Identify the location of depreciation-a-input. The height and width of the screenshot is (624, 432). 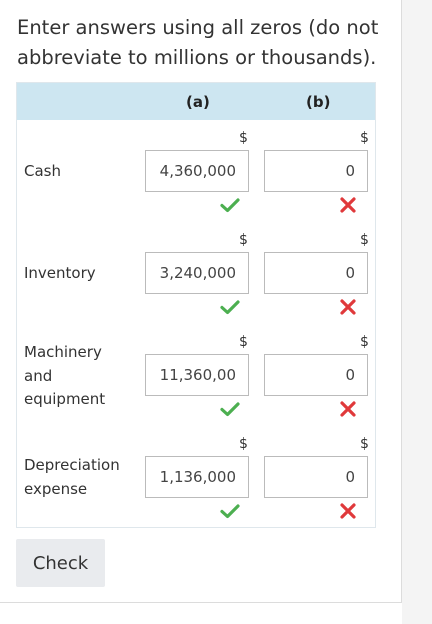
(197, 477).